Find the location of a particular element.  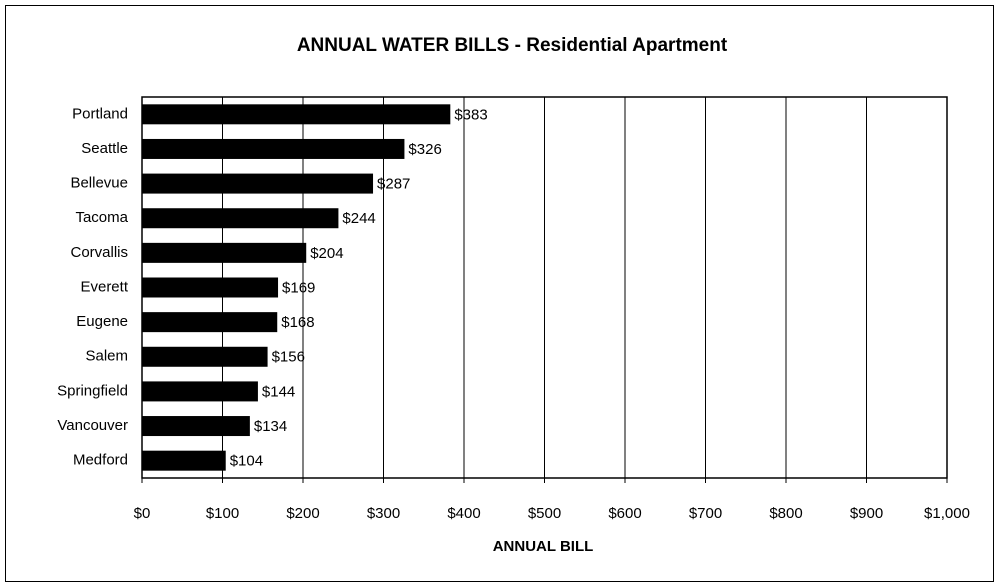

value-label: $326 is located at coordinates (424, 149).